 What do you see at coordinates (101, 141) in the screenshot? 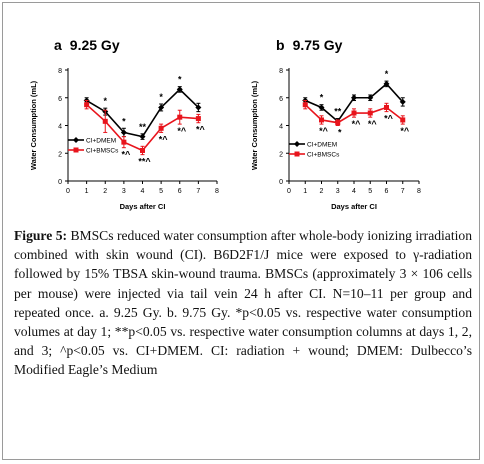
I see `legend-label: CI+DMEM` at bounding box center [101, 141].